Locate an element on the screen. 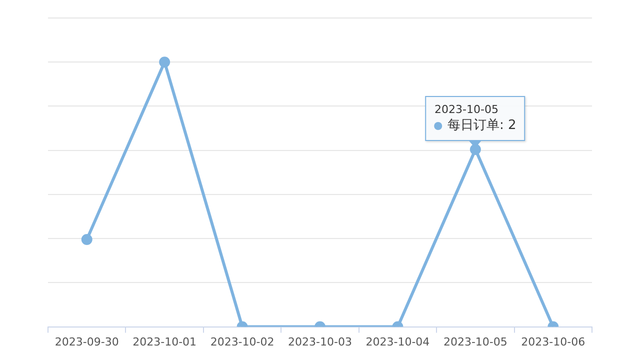  x-tick-label: 2023-10-06 is located at coordinates (553, 341).